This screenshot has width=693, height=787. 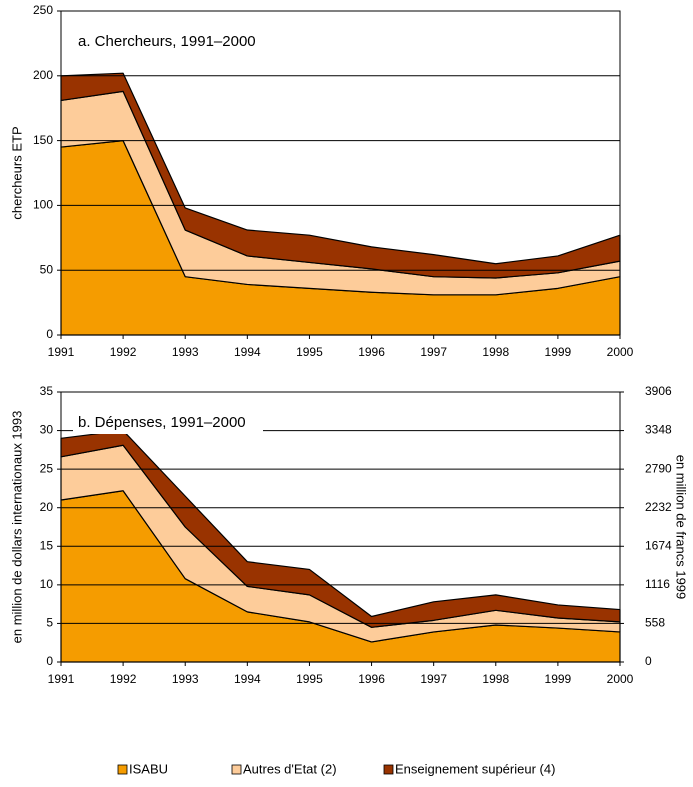 What do you see at coordinates (43, 140) in the screenshot?
I see `y-tick-label: 150` at bounding box center [43, 140].